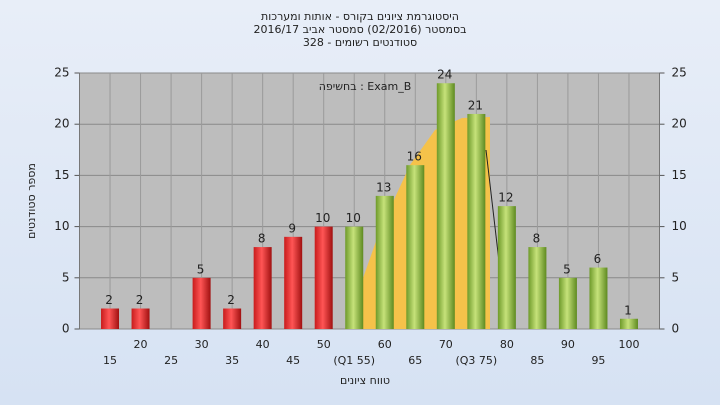  What do you see at coordinates (476, 360) in the screenshot?
I see `x-tick-label: (Q3 75)` at bounding box center [476, 360].